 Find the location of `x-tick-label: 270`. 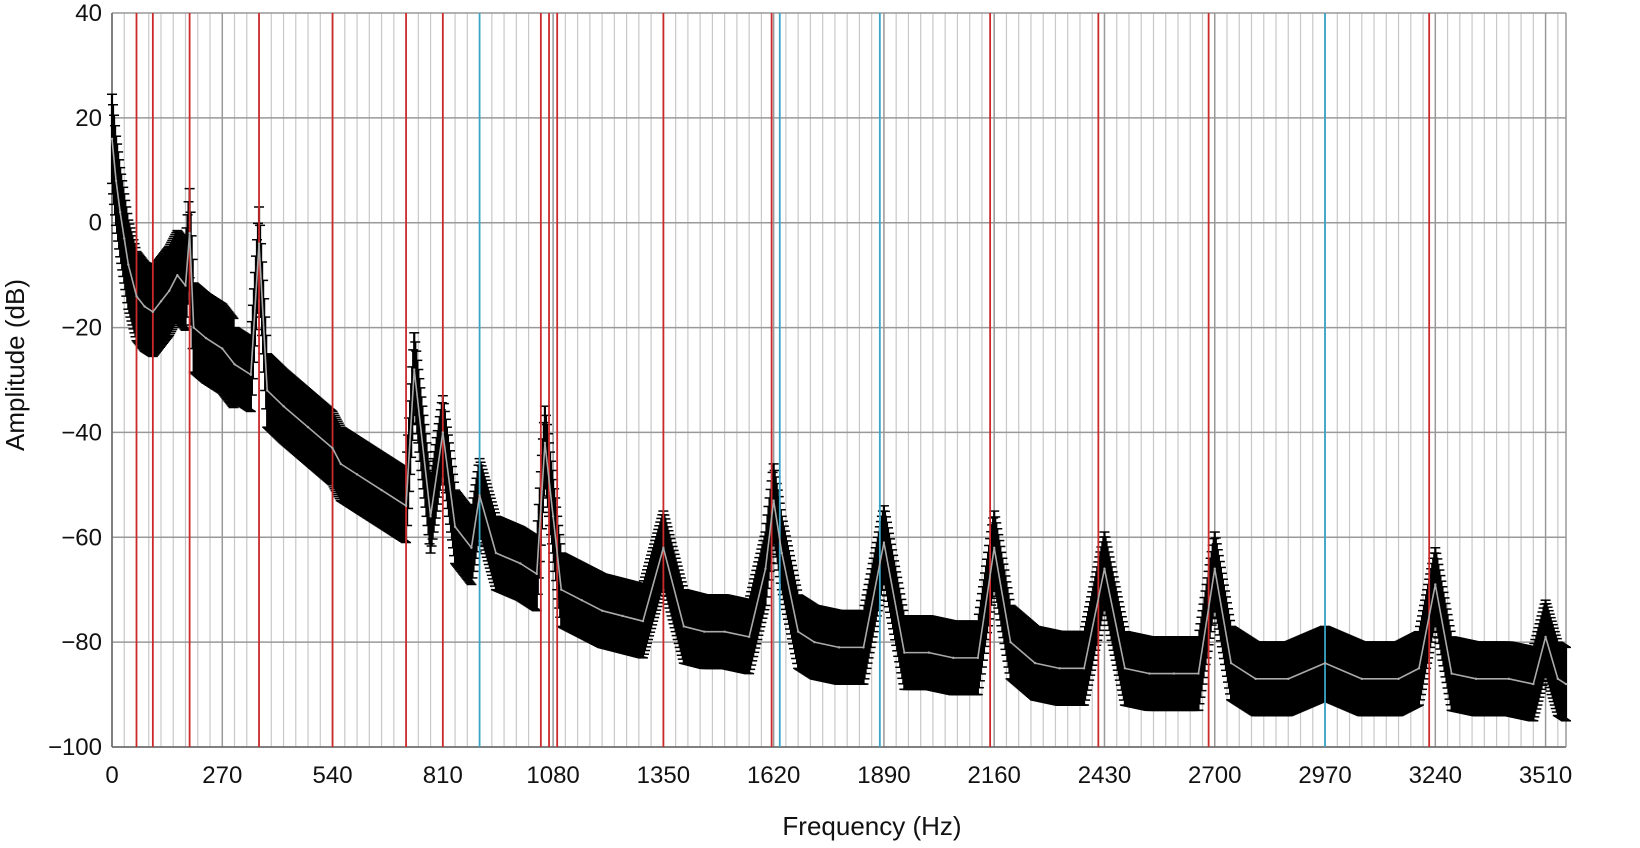

x-tick-label: 270 is located at coordinates (222, 775).